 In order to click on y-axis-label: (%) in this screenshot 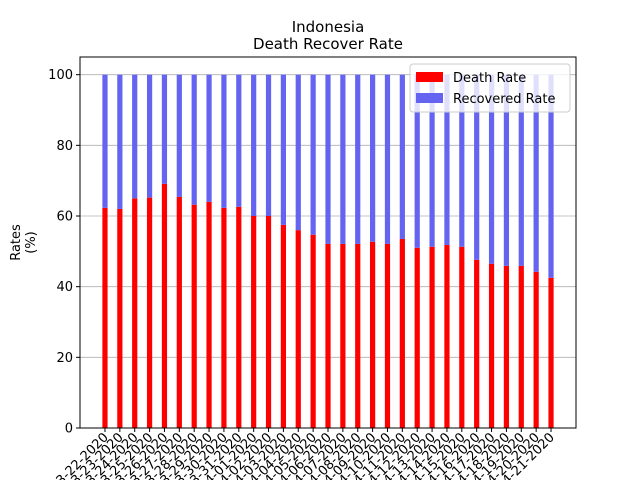, I will do `click(31, 242)`.